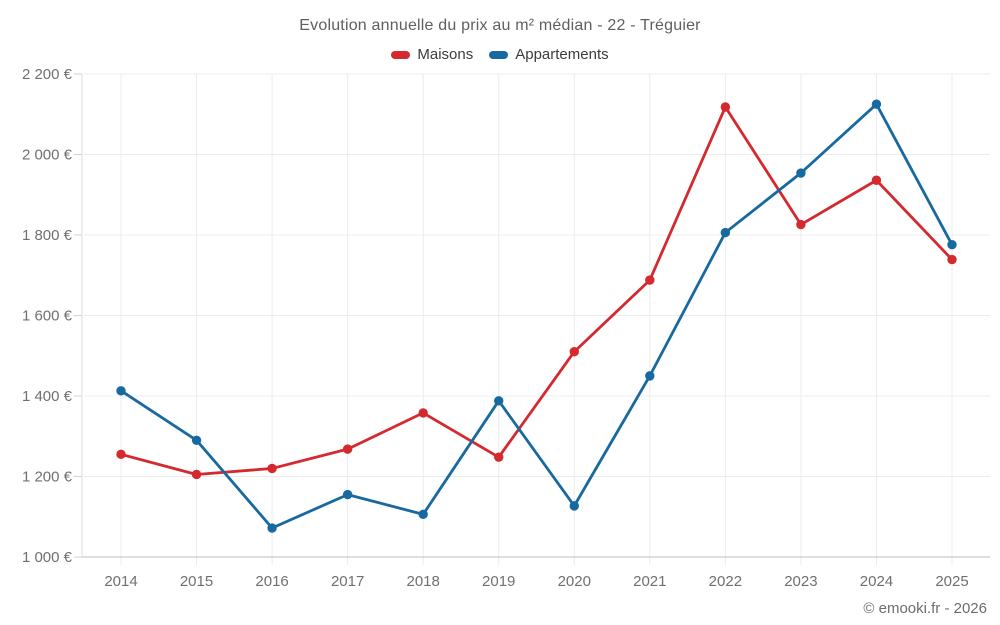 Image resolution: width=1000 pixels, height=625 pixels. I want to click on point-maisons-2017, so click(347, 449).